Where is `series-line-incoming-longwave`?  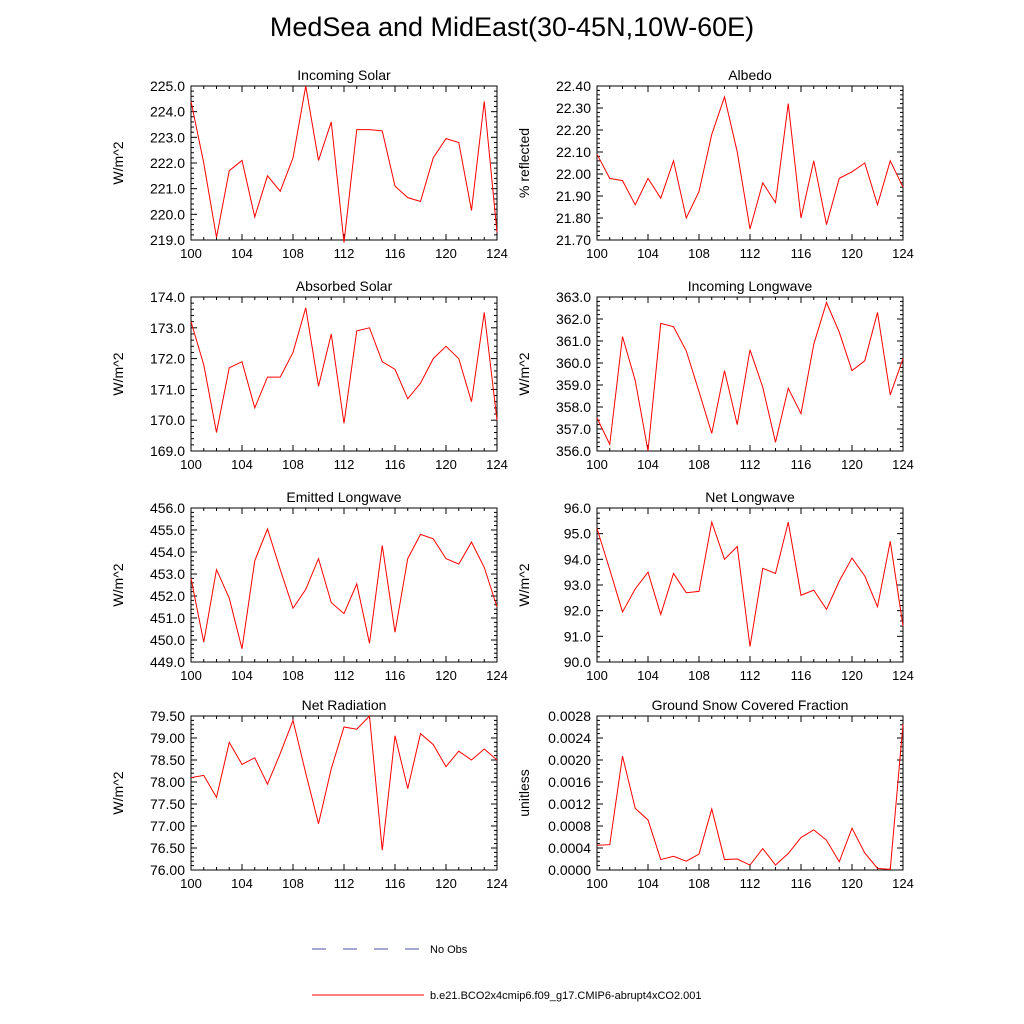
series-line-incoming-longwave is located at coordinates (750, 376).